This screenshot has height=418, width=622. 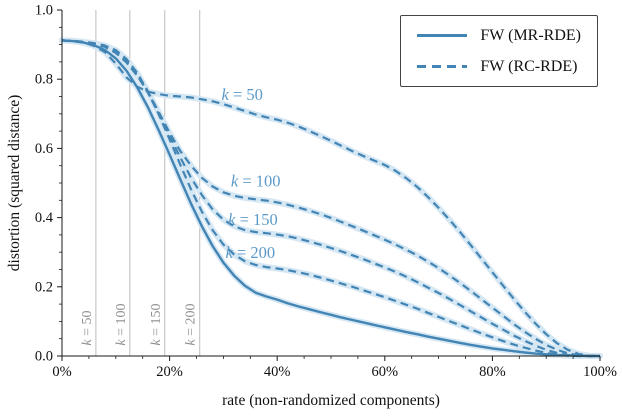 I want to click on y-tick-label: 0.8, so click(x=44, y=80).